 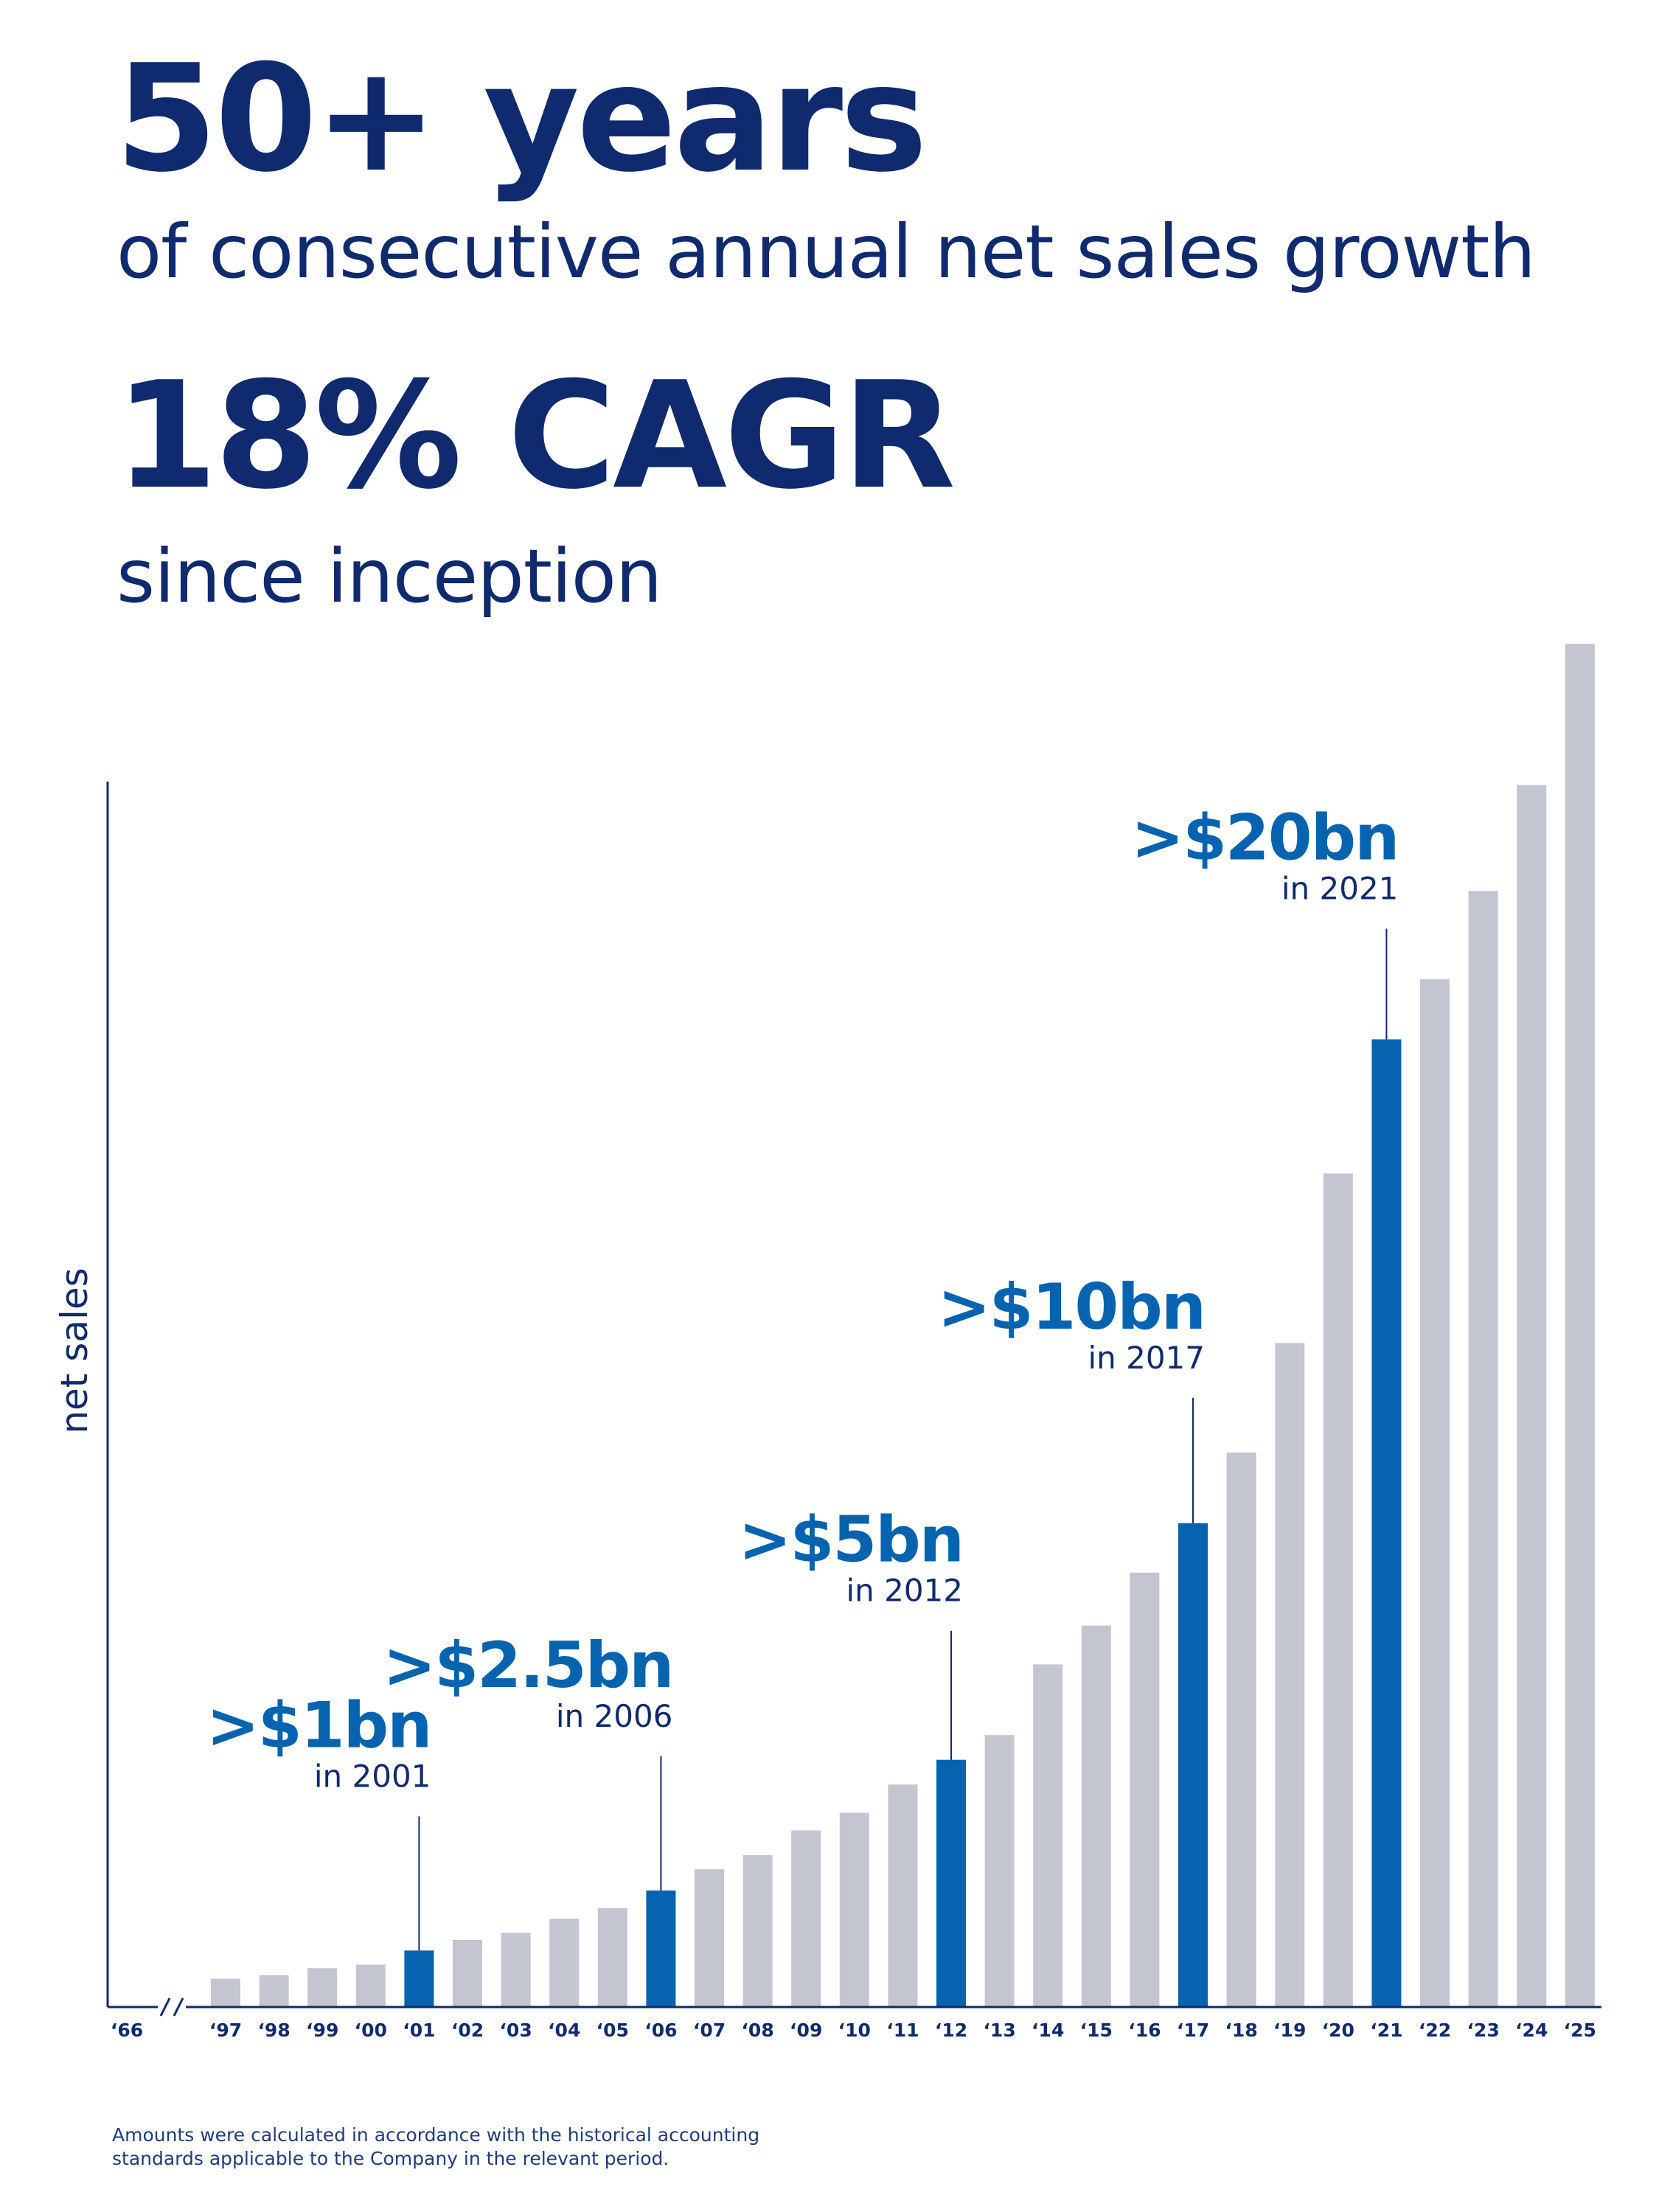 What do you see at coordinates (904, 1591) in the screenshot?
I see `annotation-year-12: in 2012` at bounding box center [904, 1591].